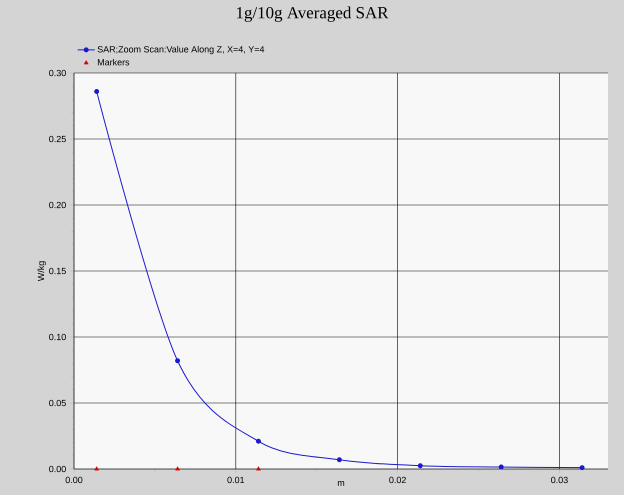  What do you see at coordinates (57, 337) in the screenshot?
I see `y-tick-label: 0.10` at bounding box center [57, 337].